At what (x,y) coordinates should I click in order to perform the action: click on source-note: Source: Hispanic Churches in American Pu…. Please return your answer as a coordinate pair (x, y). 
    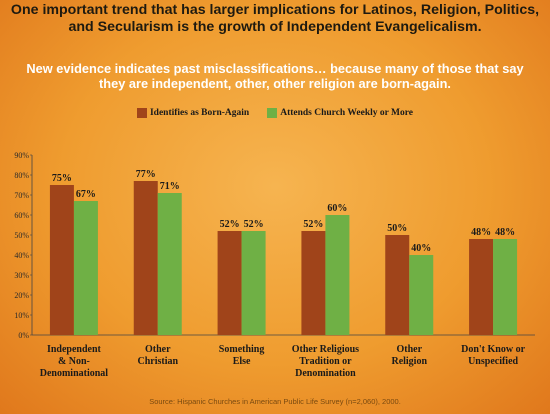
    Looking at the image, I should click on (275, 401).